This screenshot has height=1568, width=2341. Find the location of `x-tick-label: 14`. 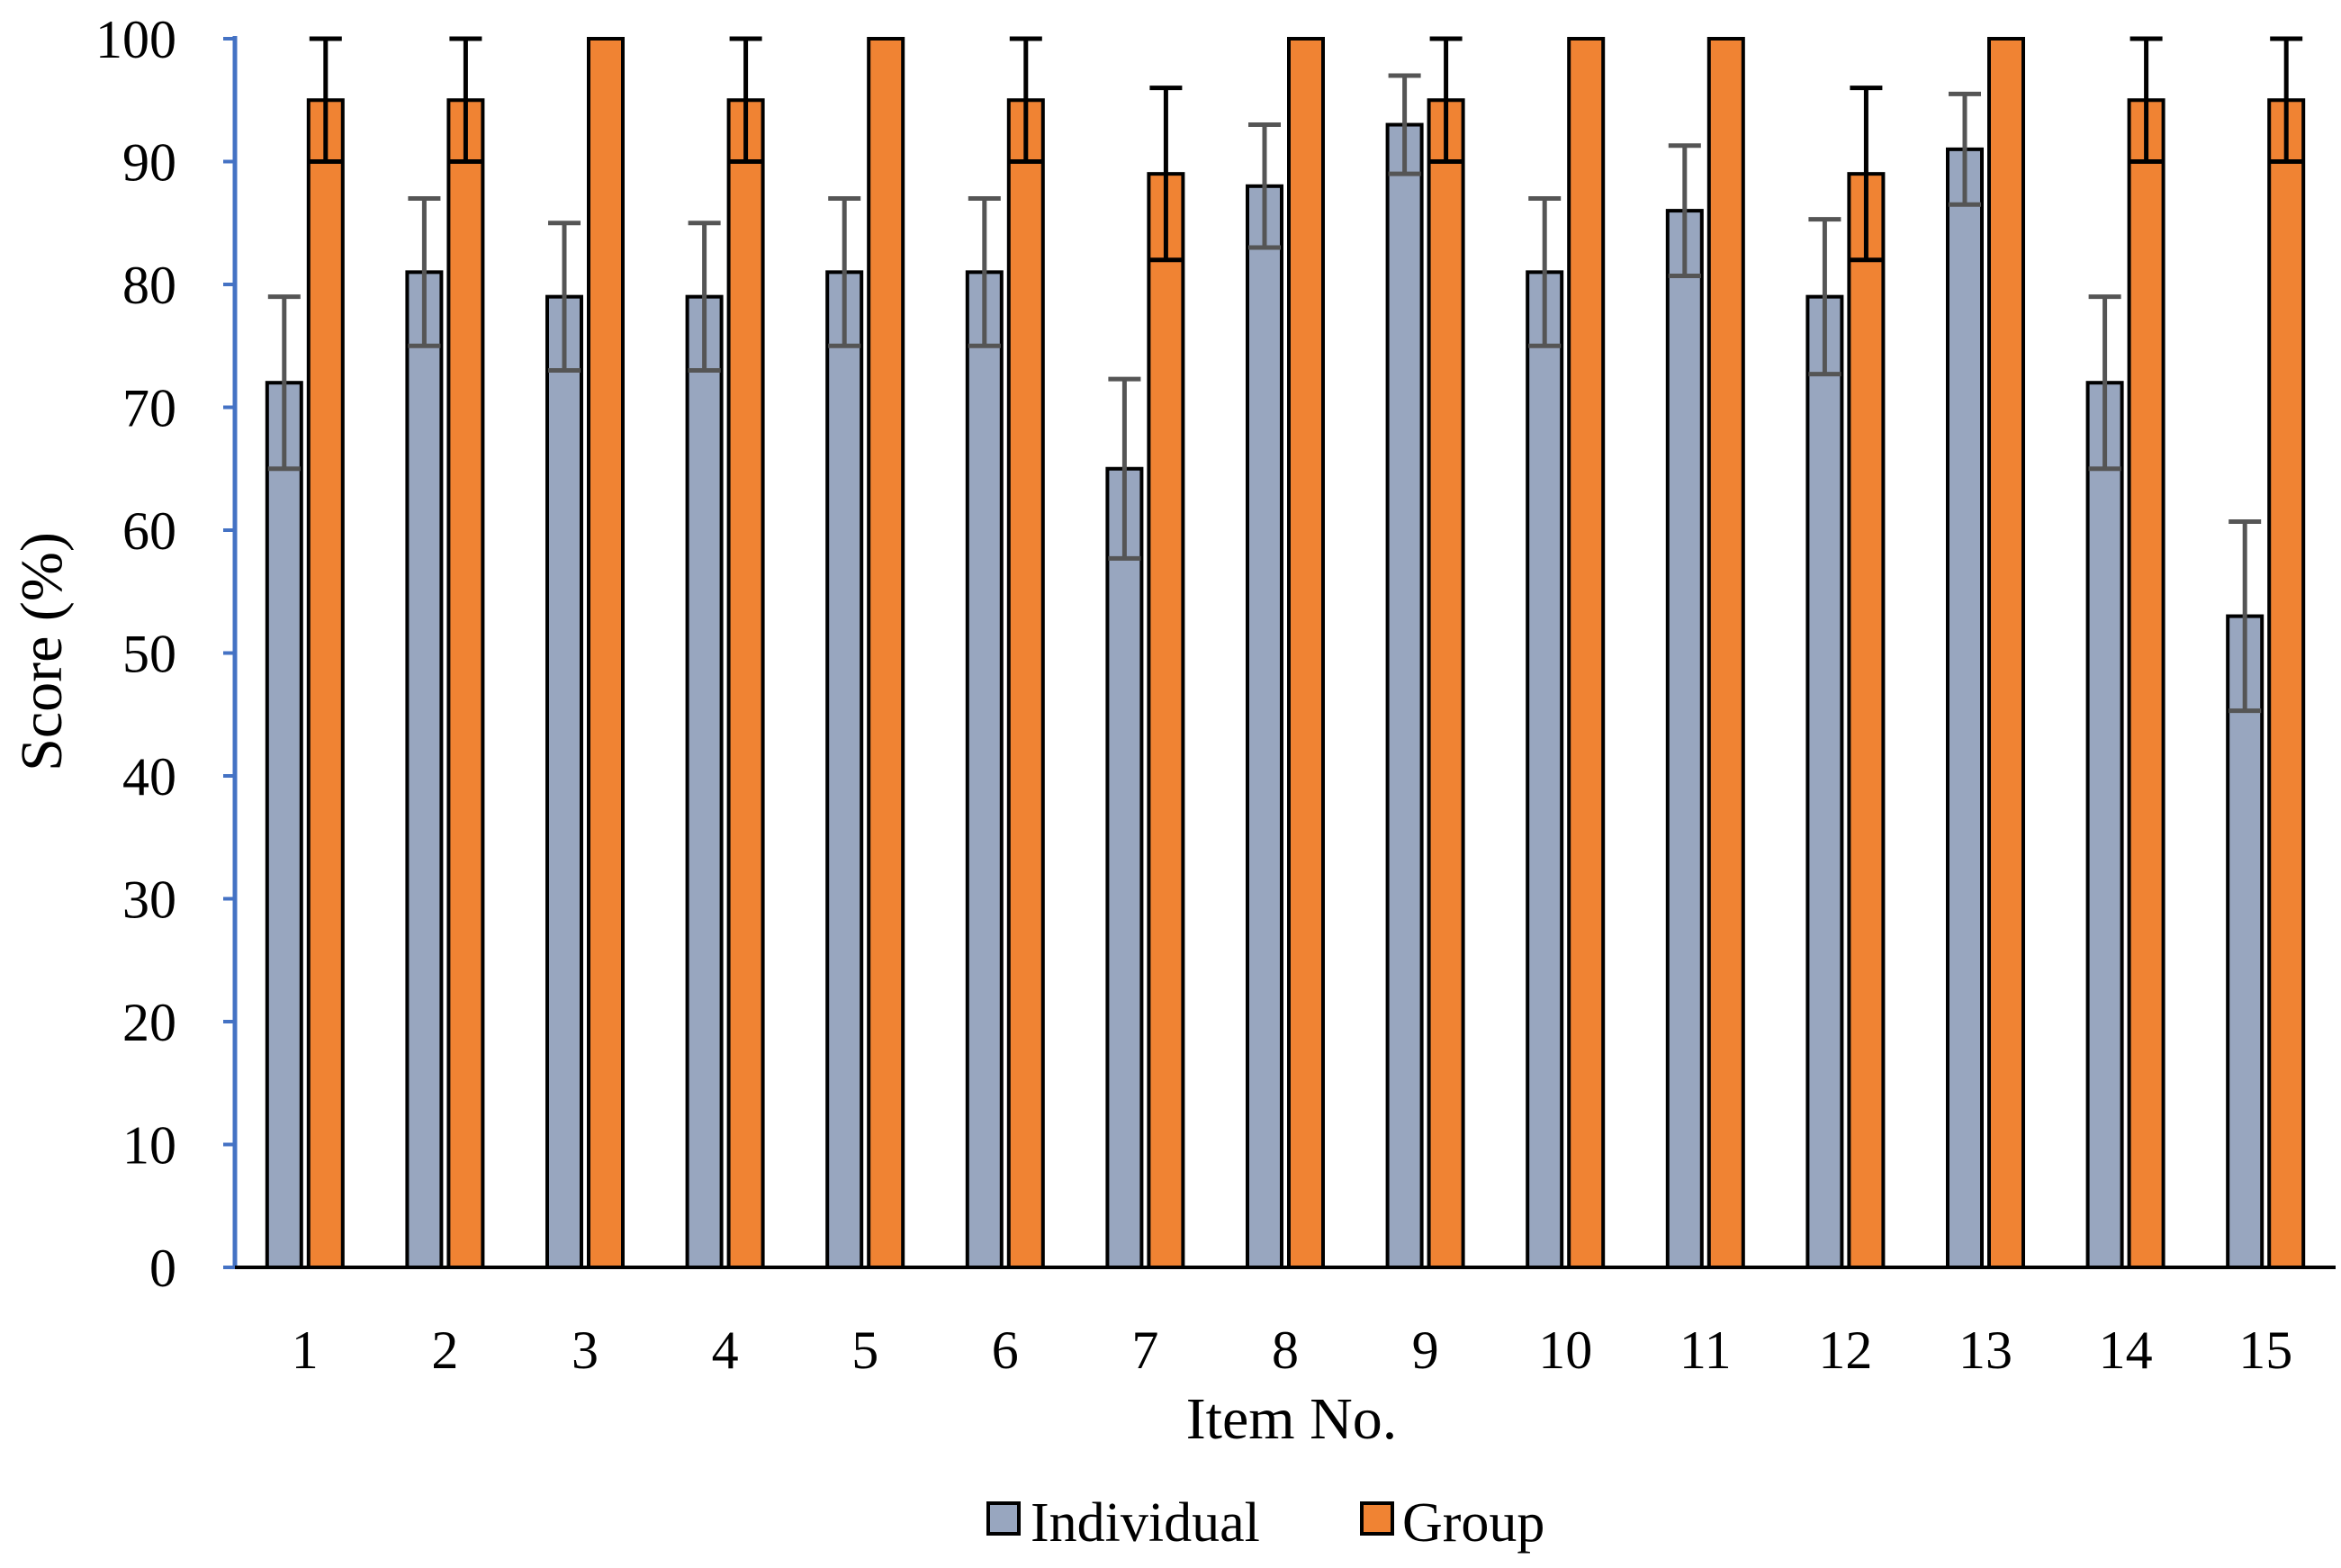

x-tick-label: 14 is located at coordinates (2126, 1350).